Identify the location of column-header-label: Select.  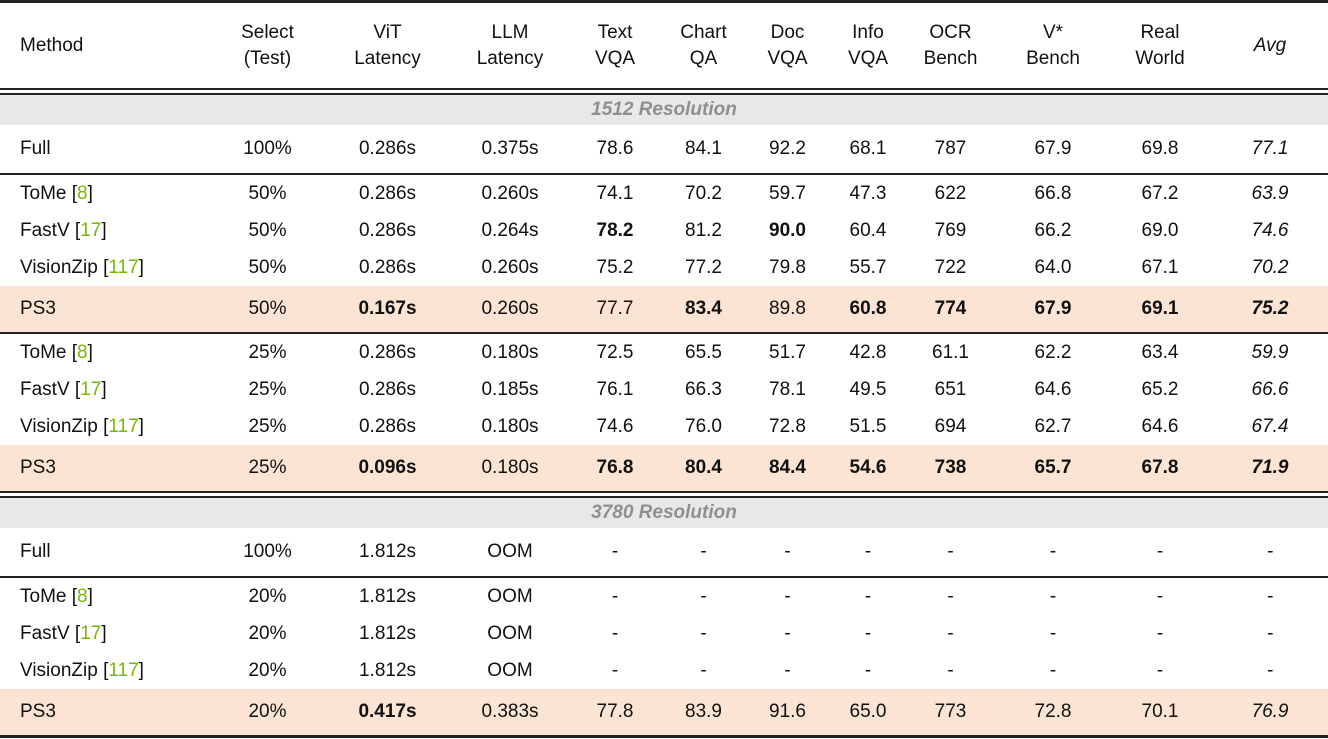
(267, 32).